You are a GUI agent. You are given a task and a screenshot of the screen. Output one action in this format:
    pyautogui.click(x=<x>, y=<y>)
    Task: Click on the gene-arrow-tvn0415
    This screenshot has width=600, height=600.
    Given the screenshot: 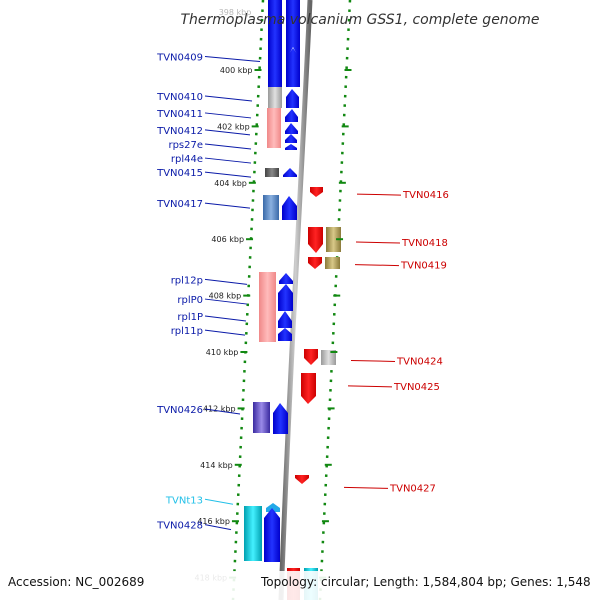 What is the action you would take?
    pyautogui.click(x=290, y=172)
    